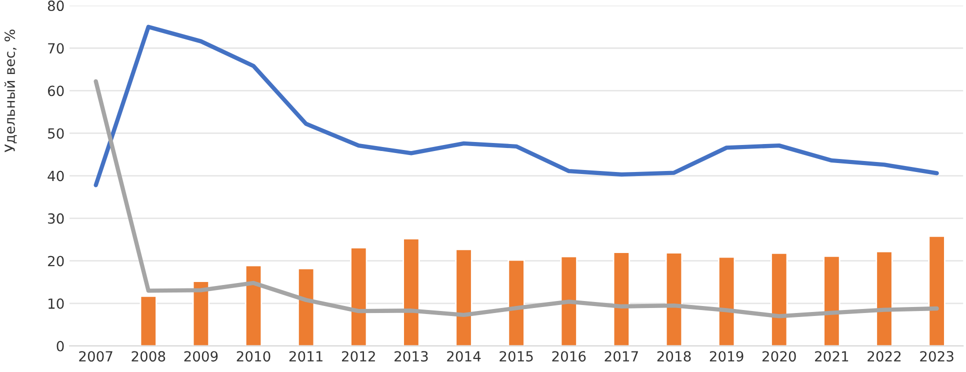  Describe the element at coordinates (621, 356) in the screenshot. I see `x-tick-label: 2017` at that location.